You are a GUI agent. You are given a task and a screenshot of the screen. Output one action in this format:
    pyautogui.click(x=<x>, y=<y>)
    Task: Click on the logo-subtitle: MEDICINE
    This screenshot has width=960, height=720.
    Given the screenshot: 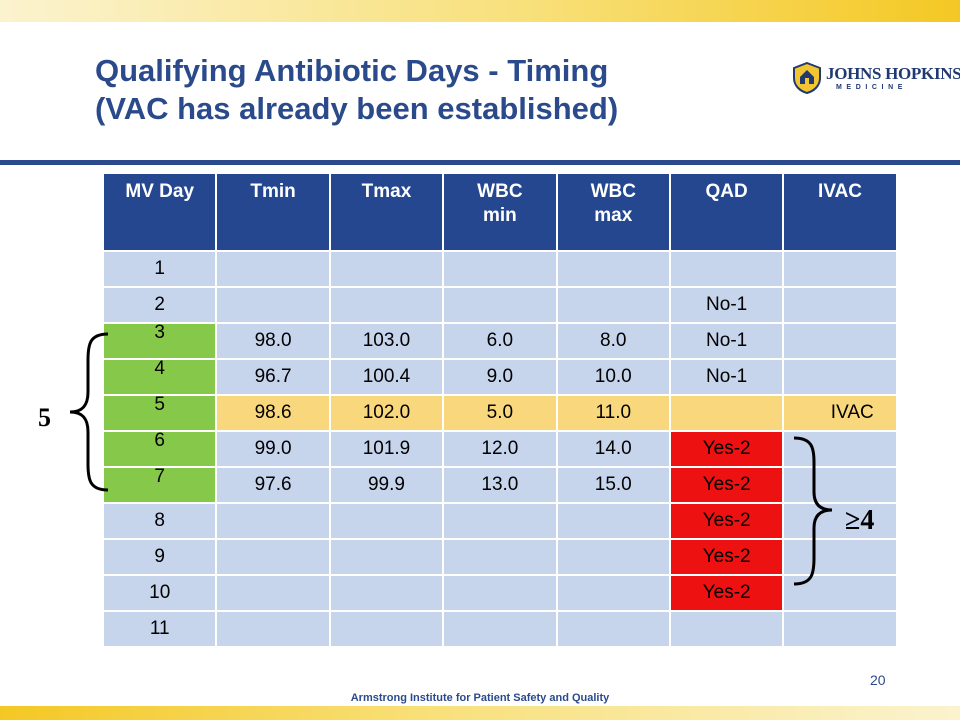 What is the action you would take?
    pyautogui.click(x=872, y=87)
    